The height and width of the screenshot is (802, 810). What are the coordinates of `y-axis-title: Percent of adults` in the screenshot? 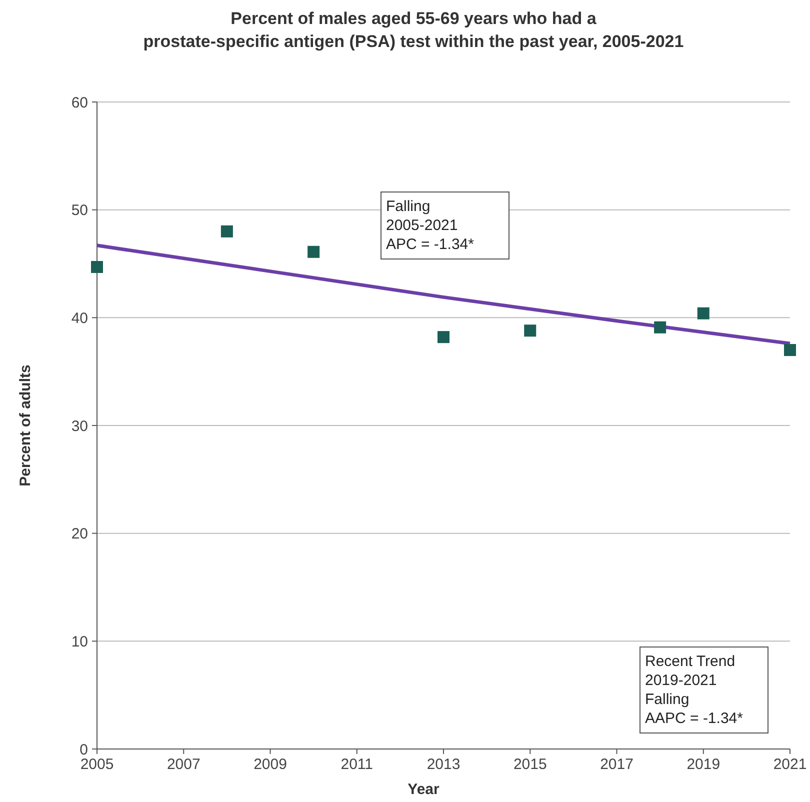 It's located at (25, 425).